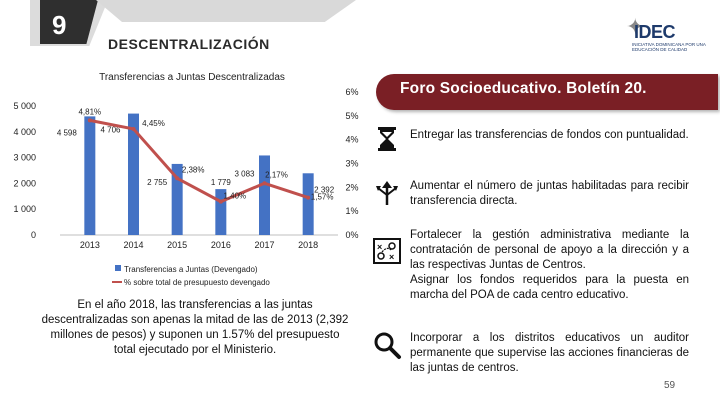  Describe the element at coordinates (523, 88) in the screenshot. I see `banner-title: Foro Socioeducativo. Boletín 20.` at that location.